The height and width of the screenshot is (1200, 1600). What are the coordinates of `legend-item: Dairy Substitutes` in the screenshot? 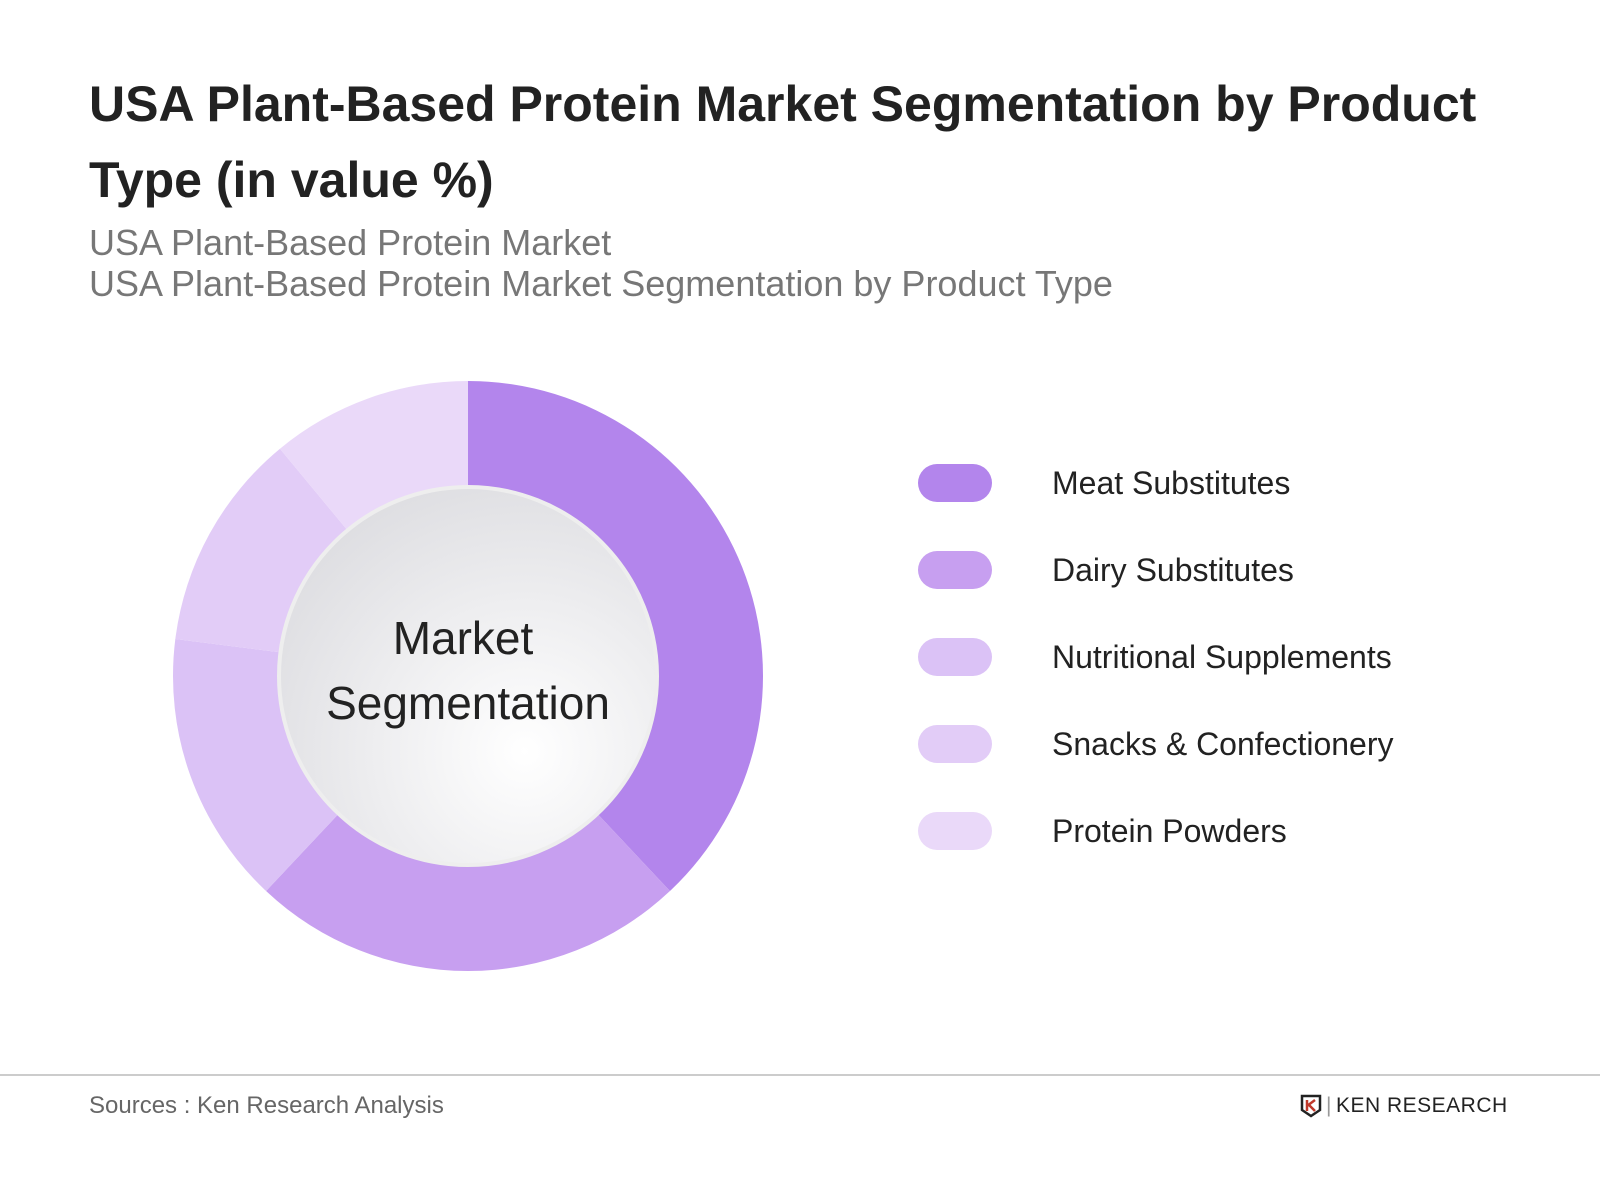 It's located at (1106, 570).